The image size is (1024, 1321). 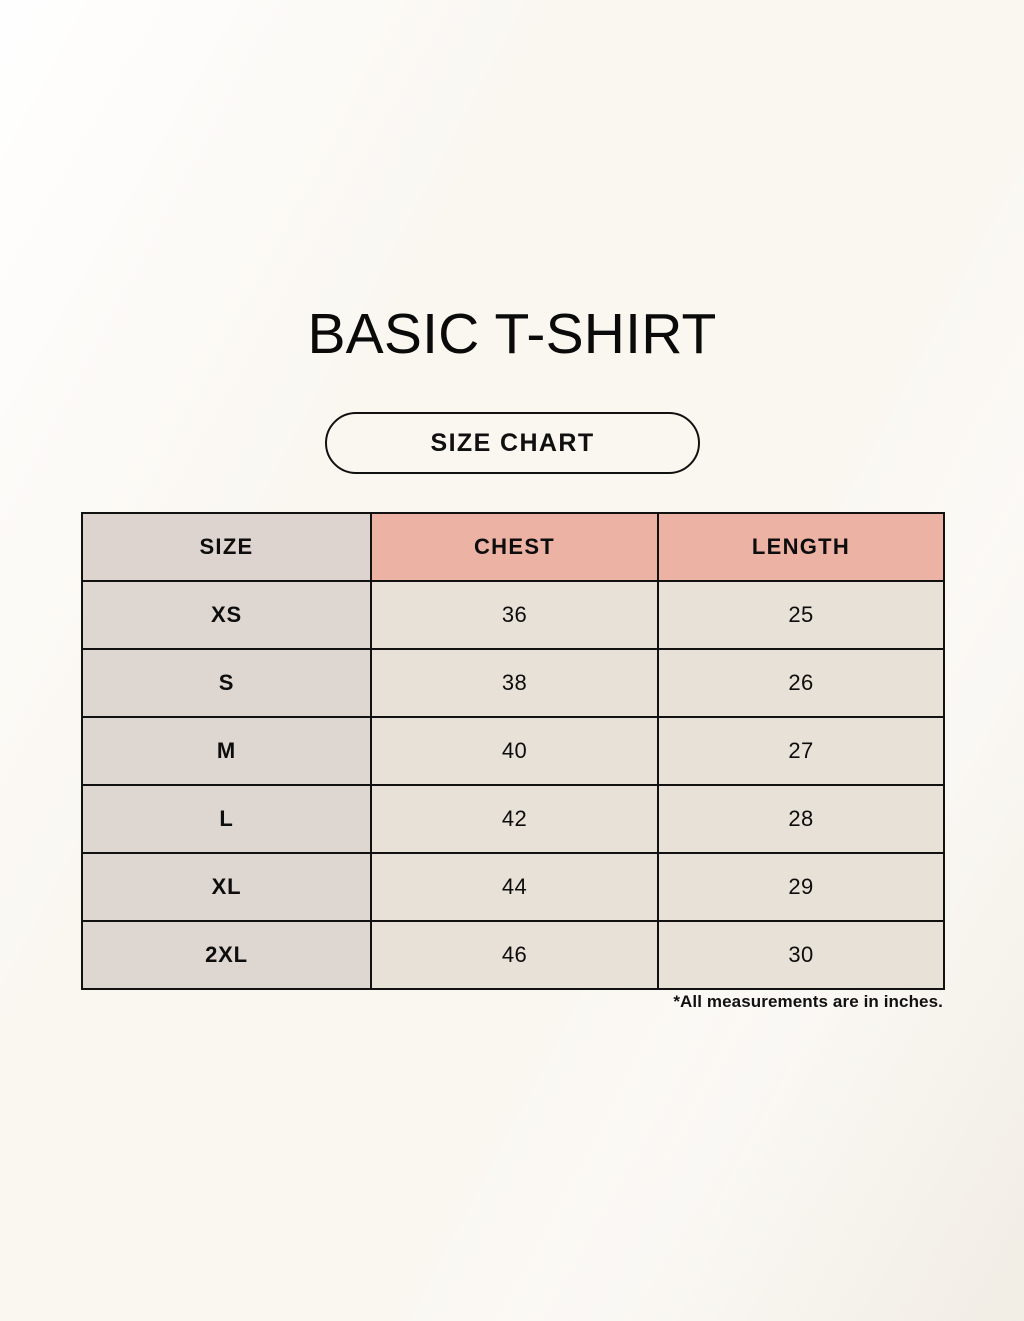 I want to click on cell-chest-value: 42, so click(x=514, y=819).